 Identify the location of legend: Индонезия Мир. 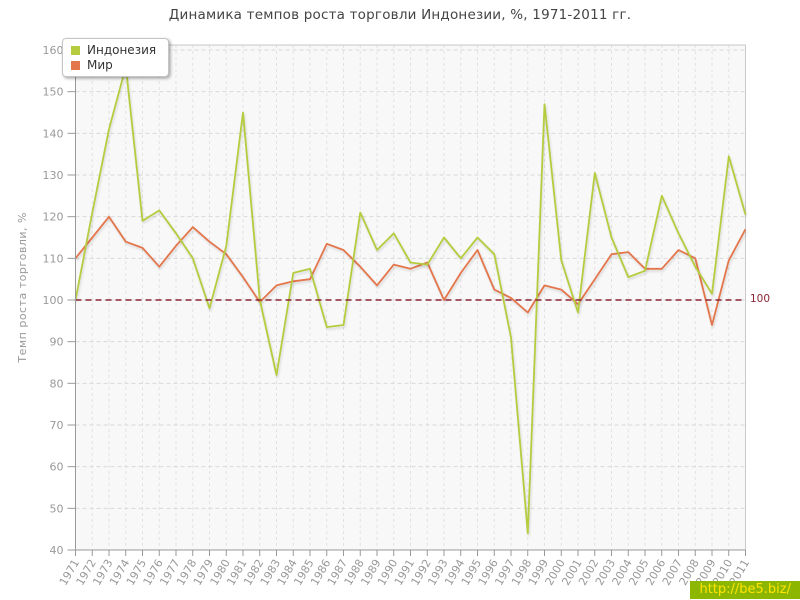
(116, 57).